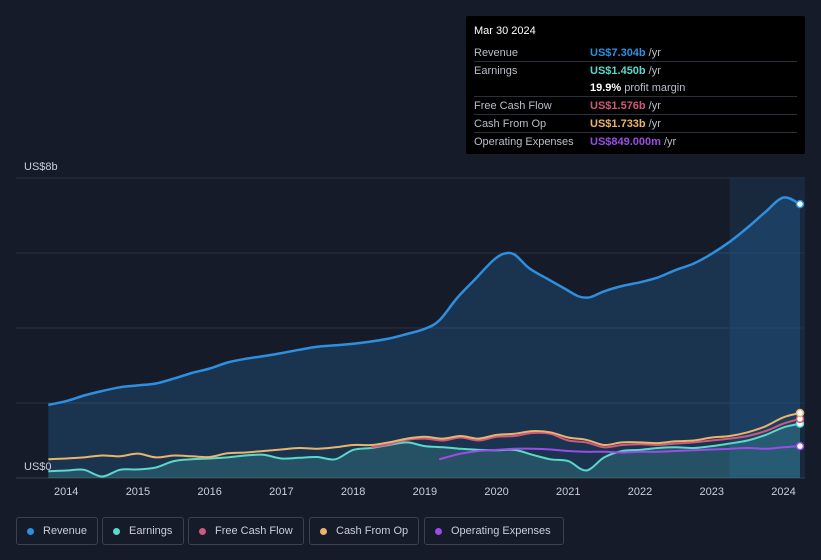  I want to click on legend-label: Cash From Op, so click(372, 531).